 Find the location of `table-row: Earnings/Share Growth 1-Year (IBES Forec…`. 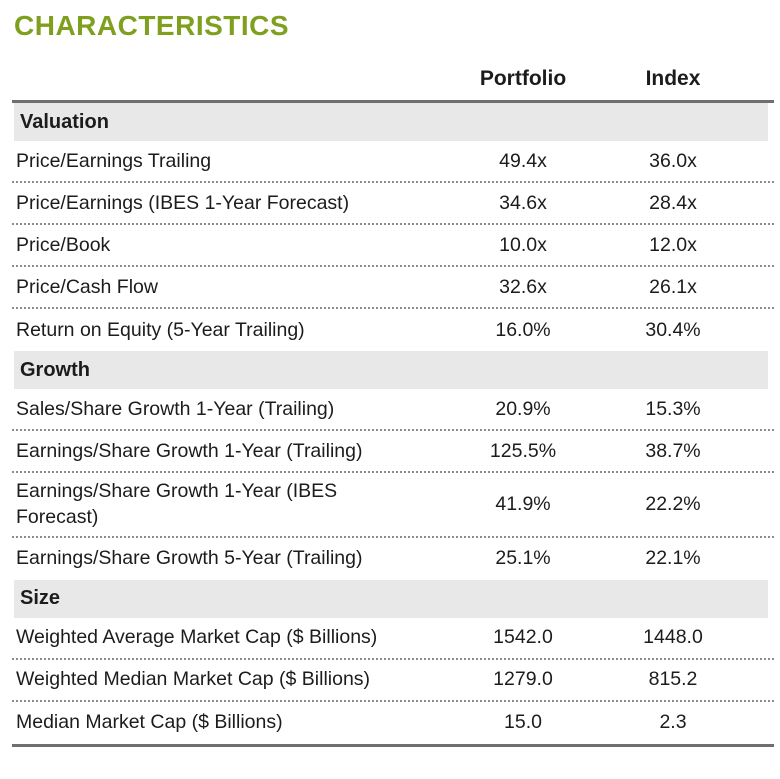

table-row: Earnings/Share Growth 1-Year (IBES Forec… is located at coordinates (393, 505).